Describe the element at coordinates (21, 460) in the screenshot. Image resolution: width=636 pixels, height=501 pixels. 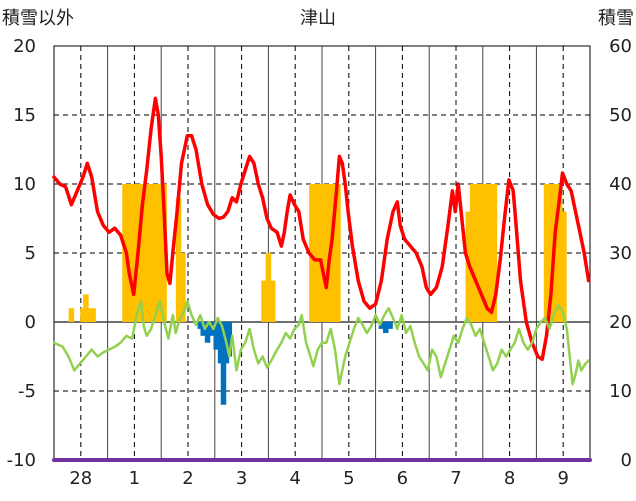
I see `left-tick-label: -10` at that location.